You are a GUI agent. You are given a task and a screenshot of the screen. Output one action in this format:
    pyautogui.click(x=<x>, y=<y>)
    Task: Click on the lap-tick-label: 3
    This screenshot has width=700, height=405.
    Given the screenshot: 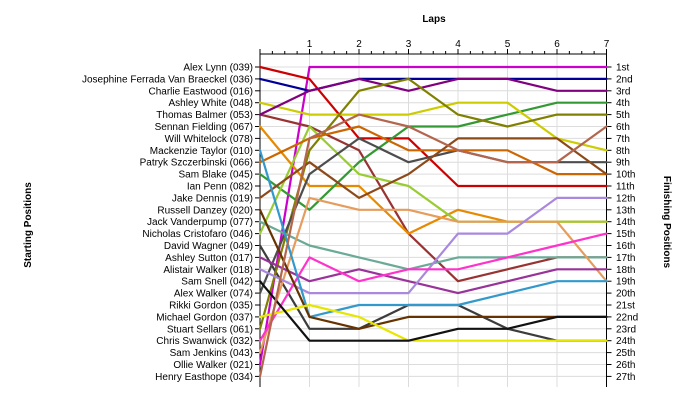 What is the action you would take?
    pyautogui.click(x=409, y=44)
    